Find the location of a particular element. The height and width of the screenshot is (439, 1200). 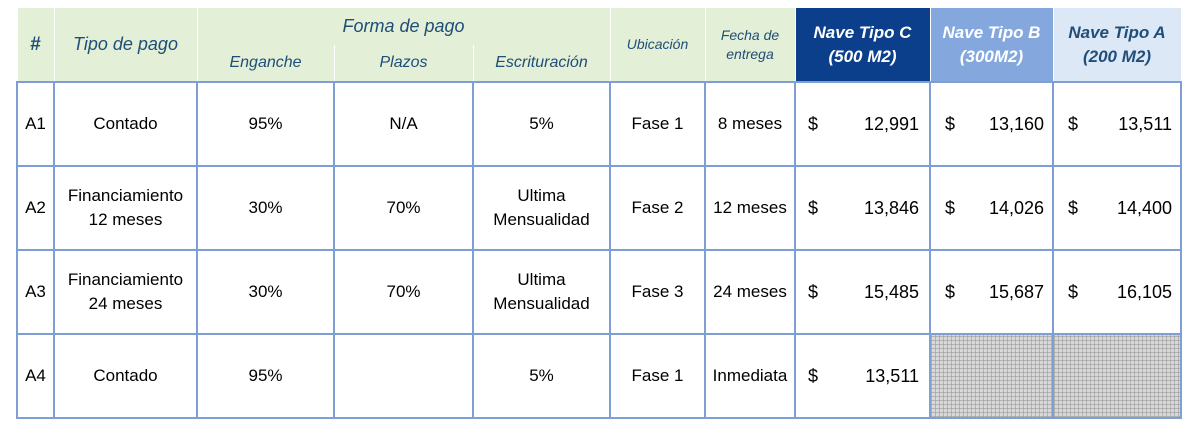

row-nave-c-price: $15,485 is located at coordinates (862, 292).